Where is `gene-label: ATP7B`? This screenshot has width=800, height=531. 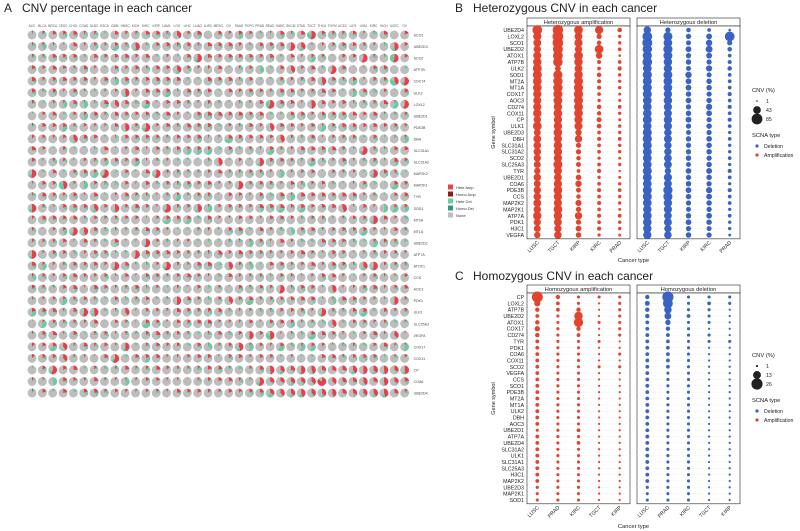 gene-label: ATP7B is located at coordinates (420, 70).